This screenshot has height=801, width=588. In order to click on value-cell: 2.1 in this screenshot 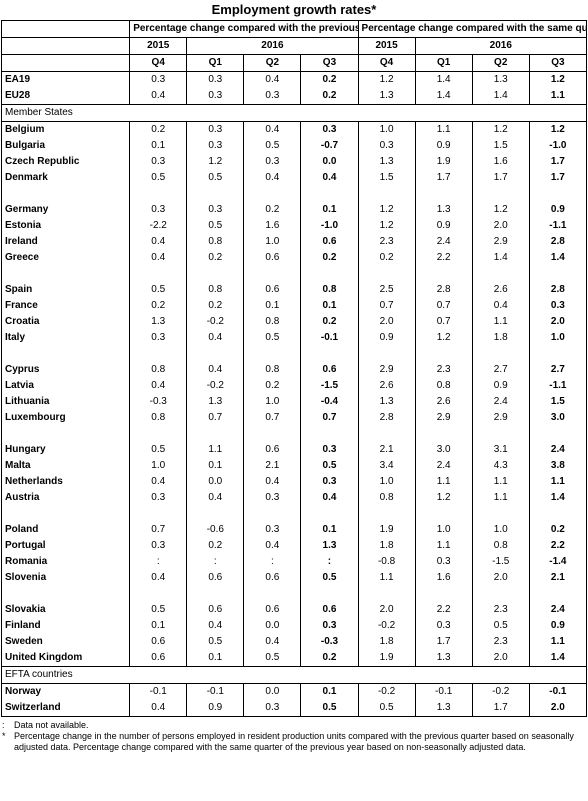, I will do `click(558, 578)`.